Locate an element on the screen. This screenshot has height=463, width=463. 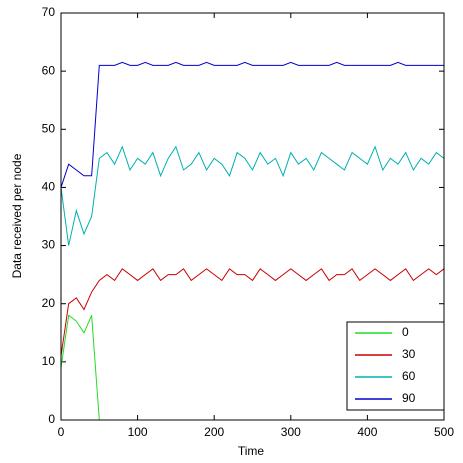
data-line is located at coordinates (80, 367).